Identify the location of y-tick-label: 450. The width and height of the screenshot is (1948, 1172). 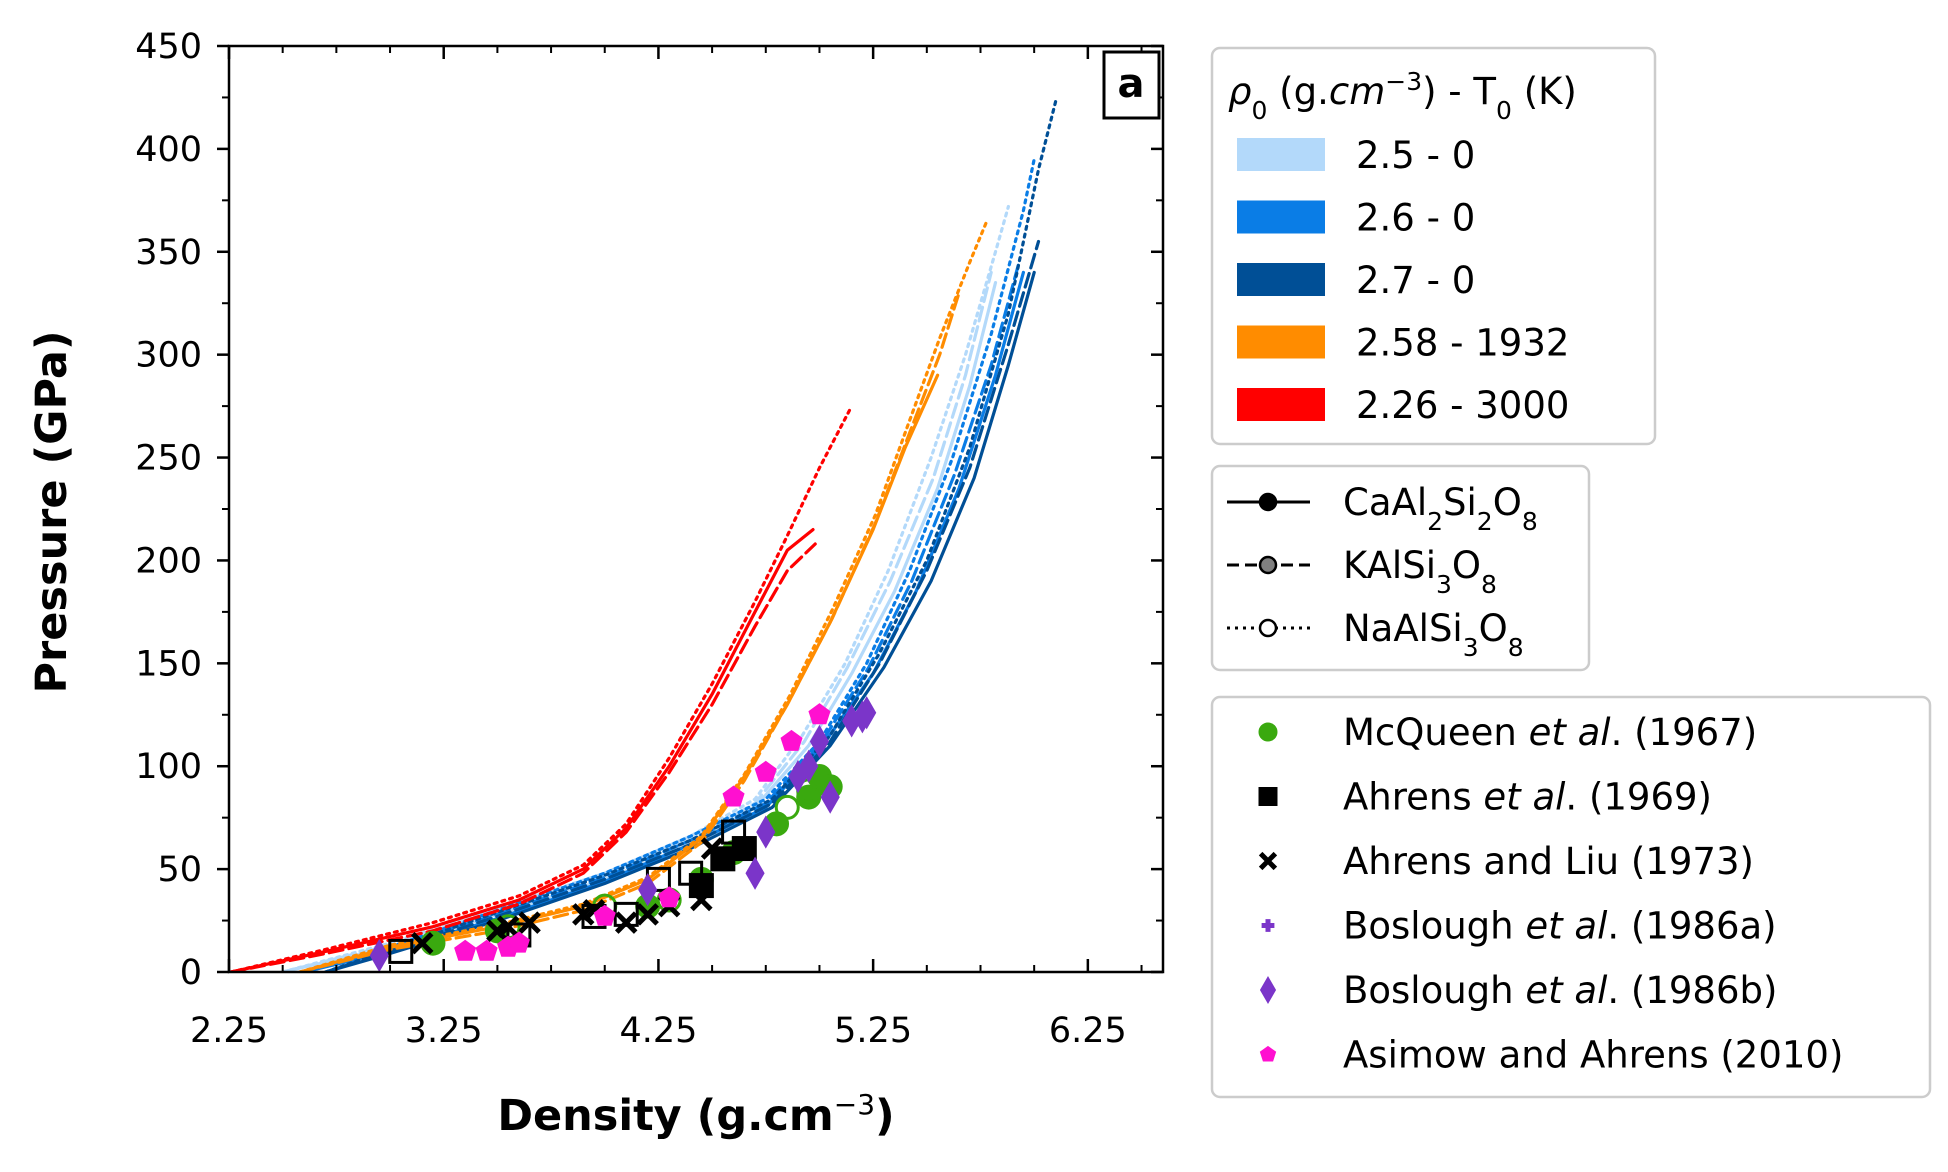
(168, 47).